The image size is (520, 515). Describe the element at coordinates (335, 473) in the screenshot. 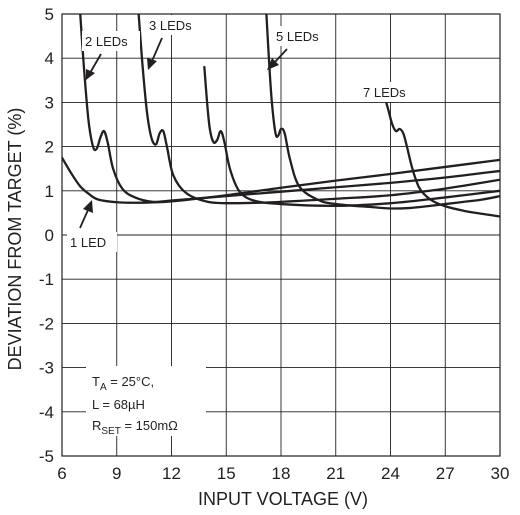

I see `x-tick-label: 21` at that location.